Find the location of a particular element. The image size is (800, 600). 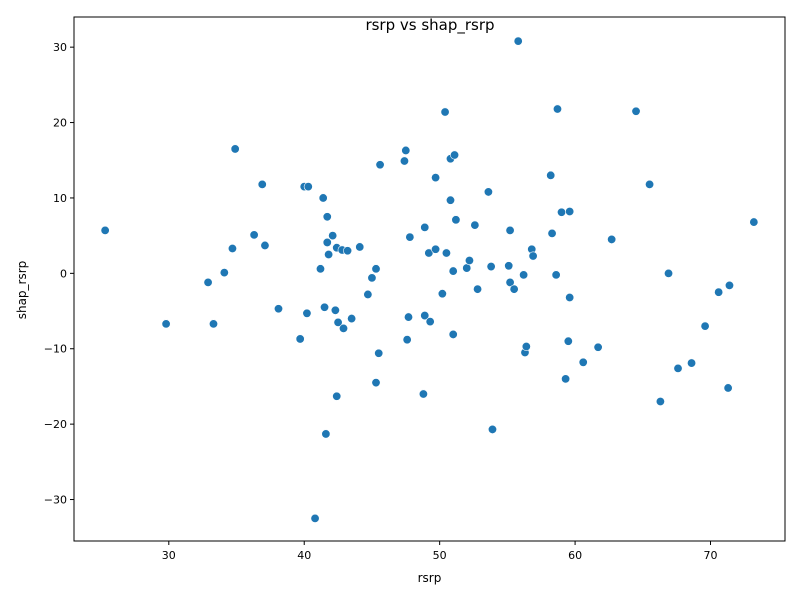

y-axis-ticks: −30 −20 −10 0 10 20 30 is located at coordinates (59, 274).